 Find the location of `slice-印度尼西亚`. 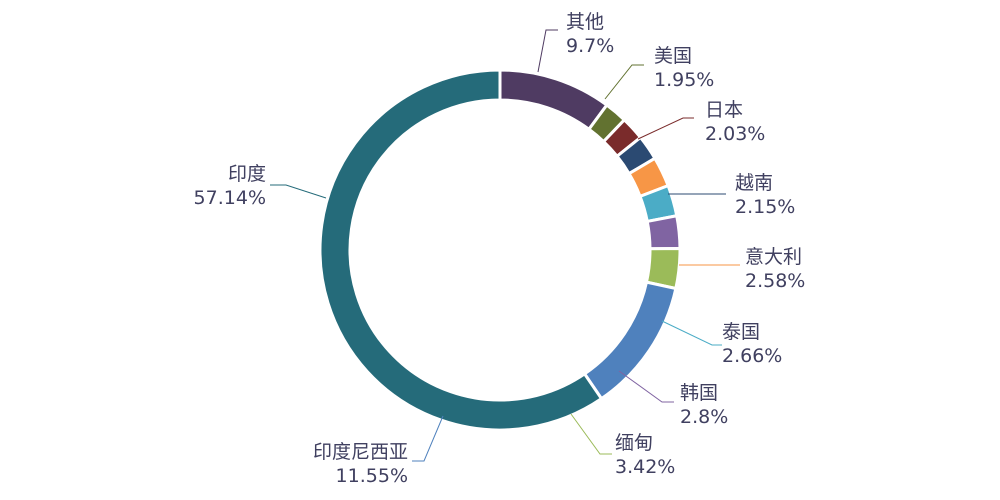

slice-印度尼西亚 is located at coordinates (630, 340).